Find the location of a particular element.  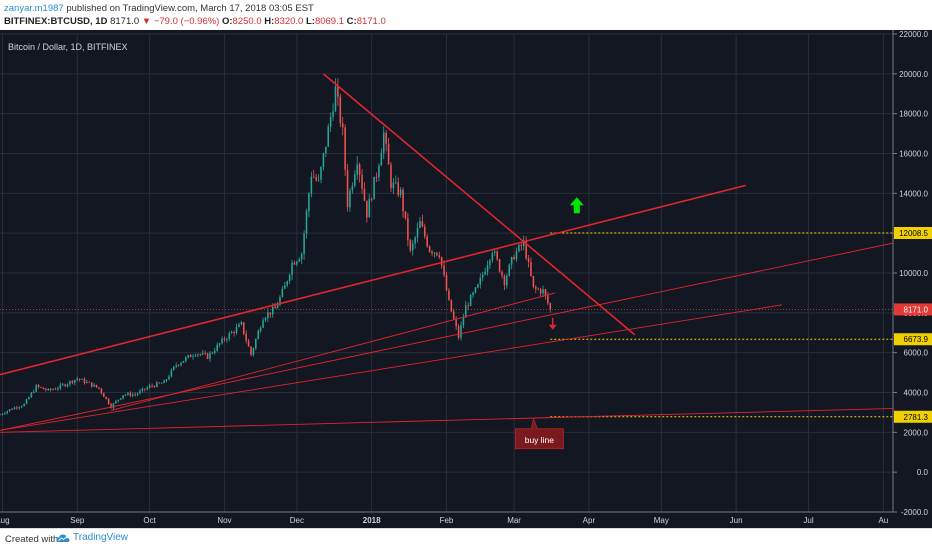

level-price-tag is located at coordinates (913, 232).